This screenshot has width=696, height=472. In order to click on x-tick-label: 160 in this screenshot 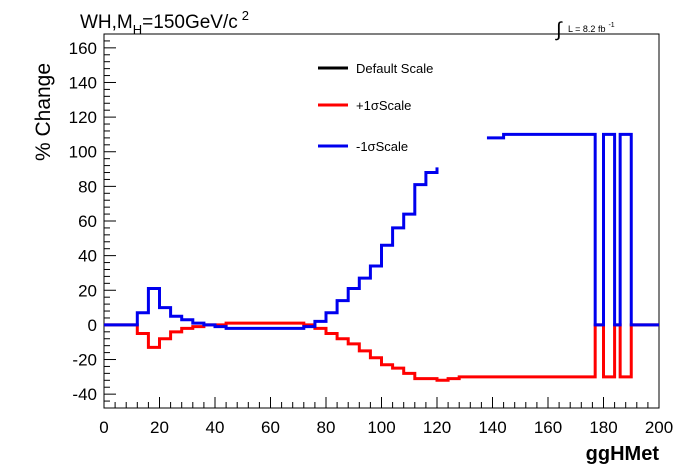, I will do `click(548, 427)`.